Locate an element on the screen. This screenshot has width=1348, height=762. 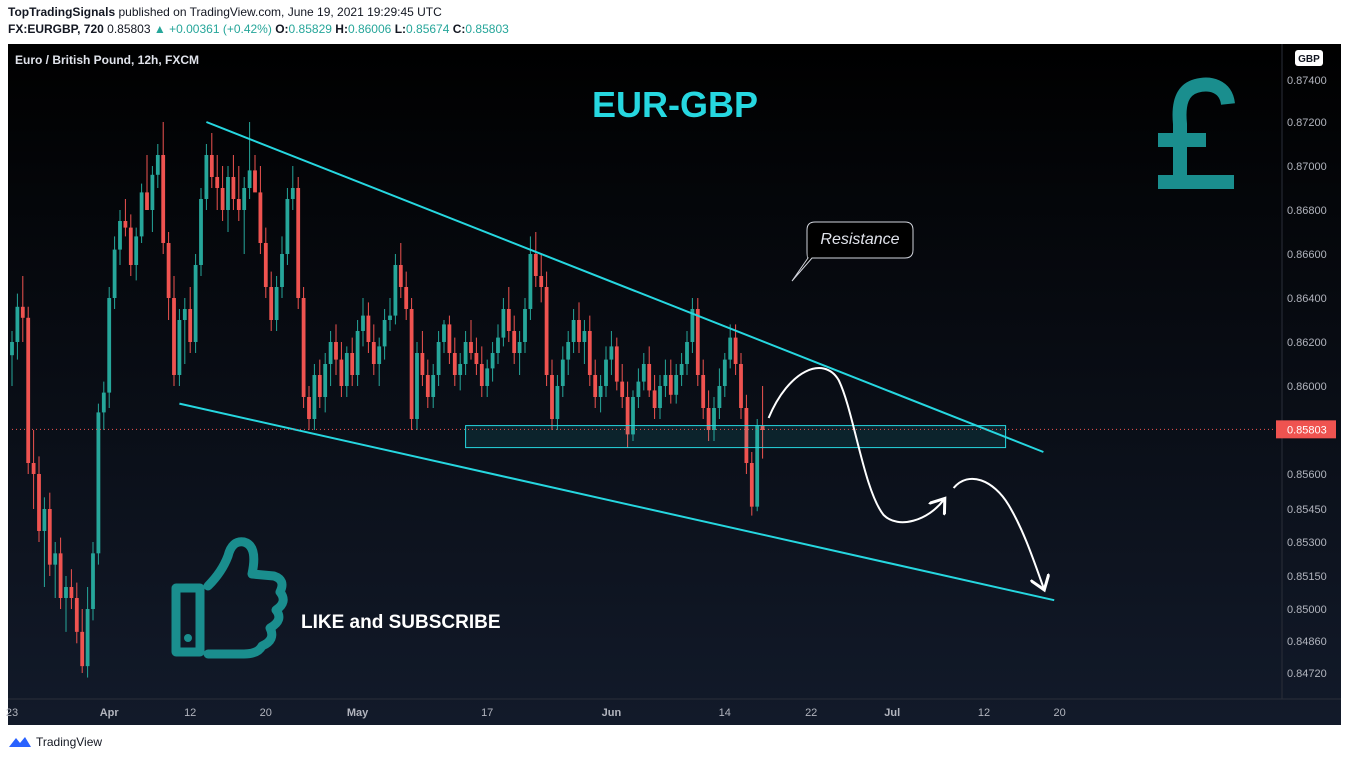
time-axis: 23 Apr 12 20 May 17 Jun 14 22 Jul 12 20 is located at coordinates (536, 713).